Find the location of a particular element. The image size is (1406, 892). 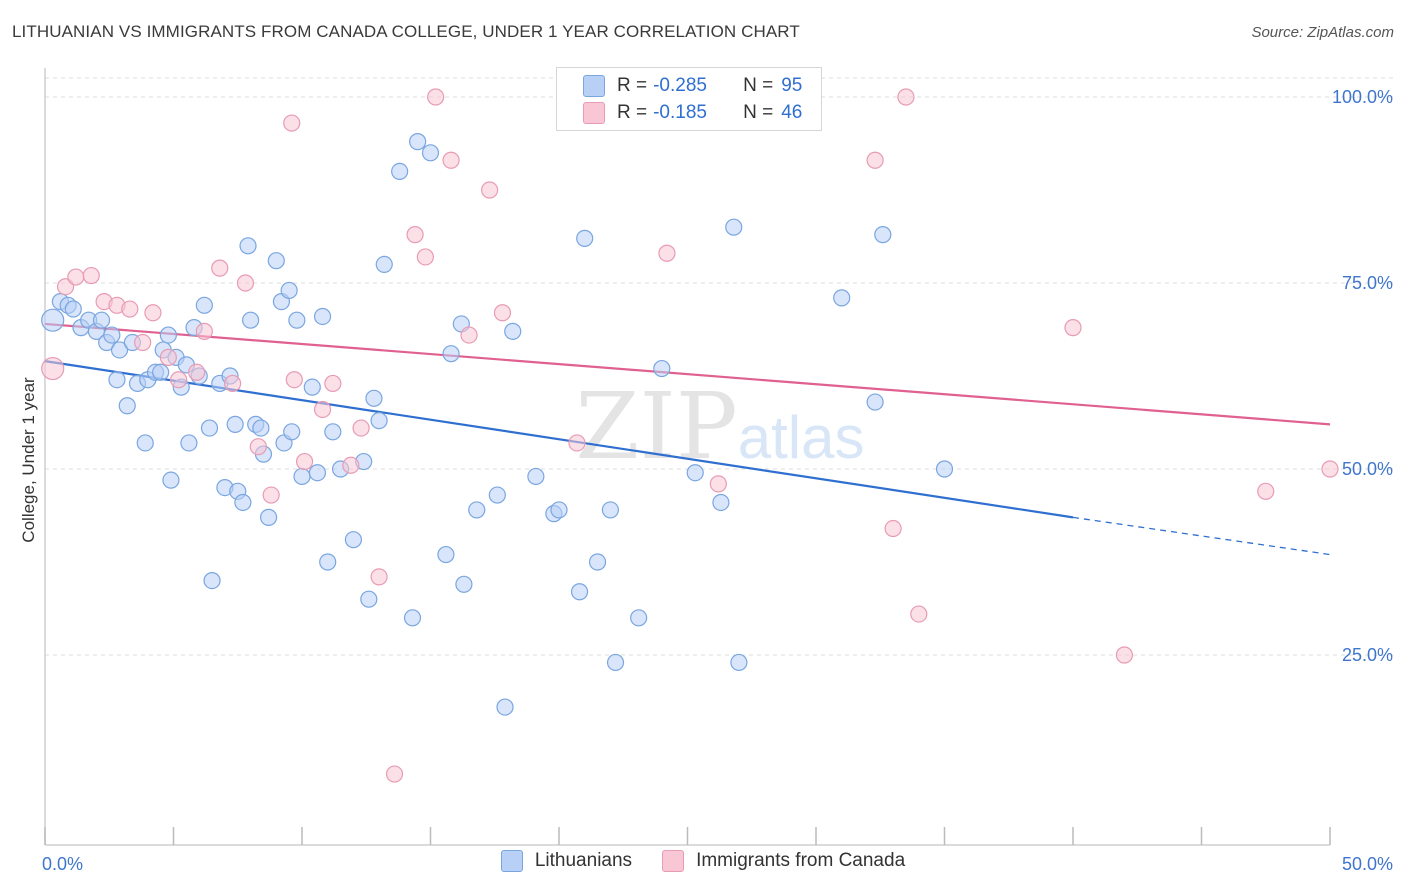

trend-line-lithuanians-extension is located at coordinates (1201, 536).